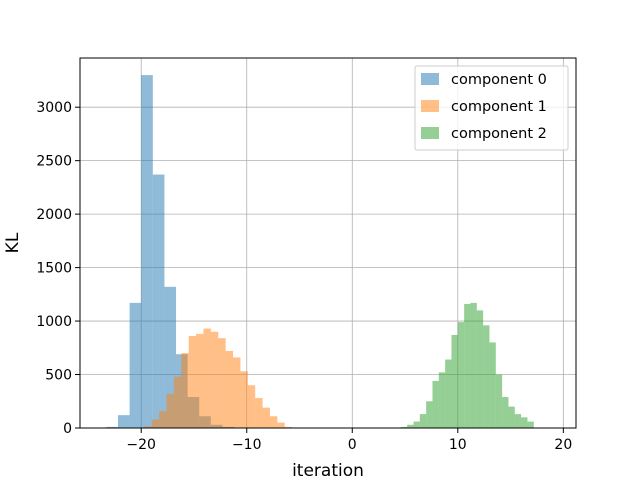 Image resolution: width=640 pixels, height=480 pixels. Describe the element at coordinates (499, 107) in the screenshot. I see `legend-label-component-1: component 1` at that location.